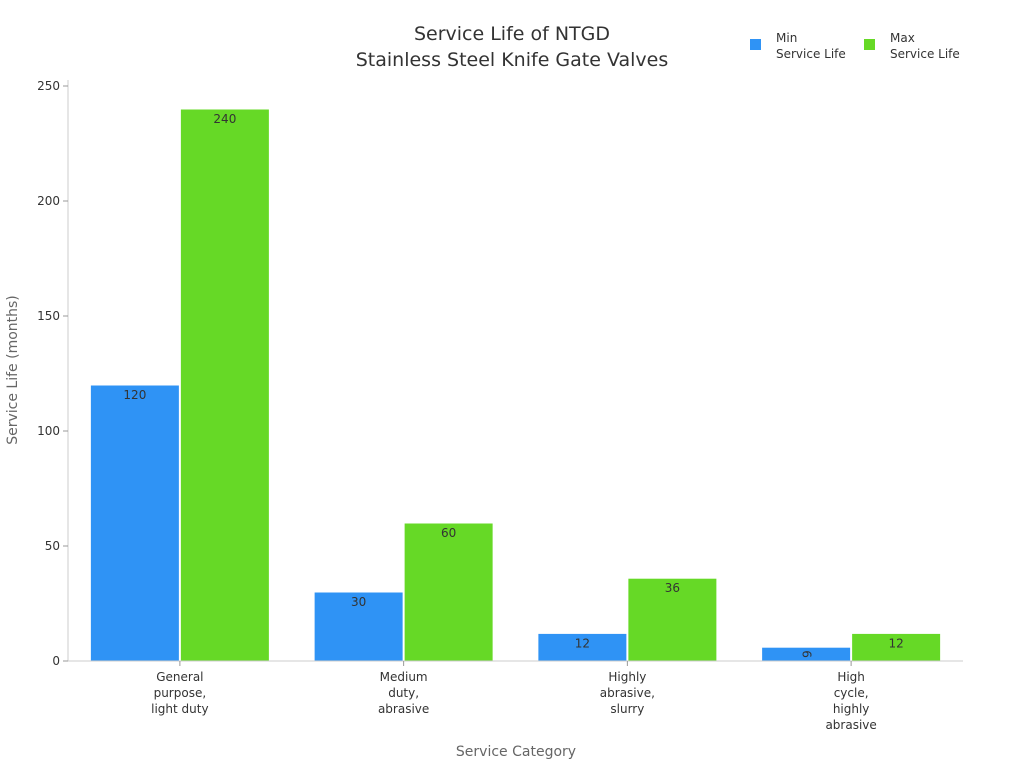 This screenshot has height=768, width=1024. Describe the element at coordinates (807, 654) in the screenshot. I see `data-label: 6` at that location.